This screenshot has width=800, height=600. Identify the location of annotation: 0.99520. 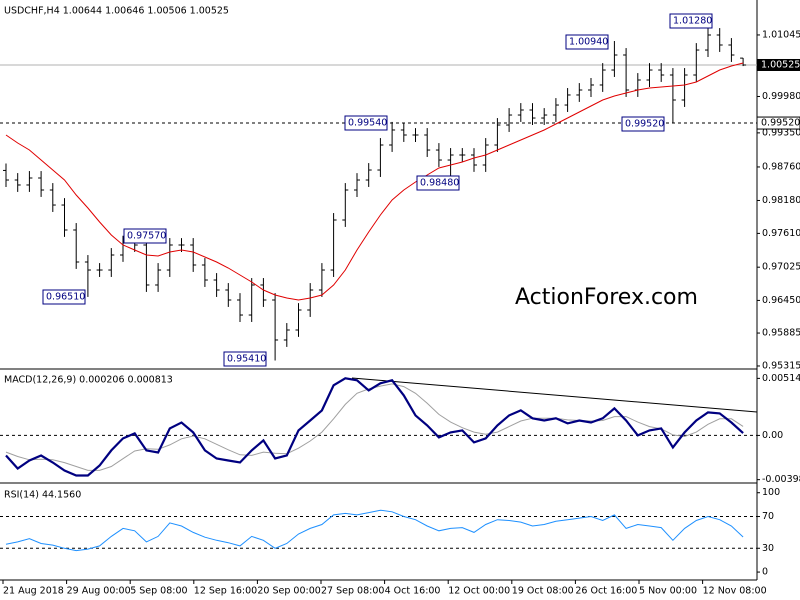
(644, 124).